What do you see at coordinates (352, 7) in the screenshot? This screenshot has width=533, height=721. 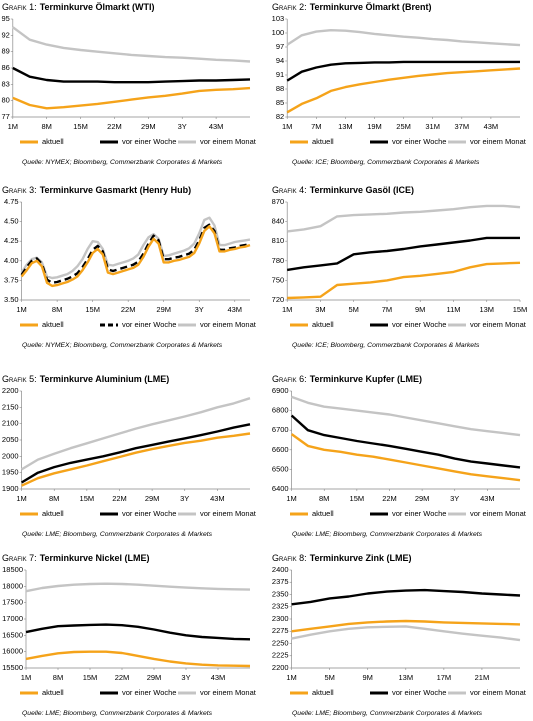 I see `chart-title: Grafik 2: Terminkurve Ölmarkt (Brent)` at bounding box center [352, 7].